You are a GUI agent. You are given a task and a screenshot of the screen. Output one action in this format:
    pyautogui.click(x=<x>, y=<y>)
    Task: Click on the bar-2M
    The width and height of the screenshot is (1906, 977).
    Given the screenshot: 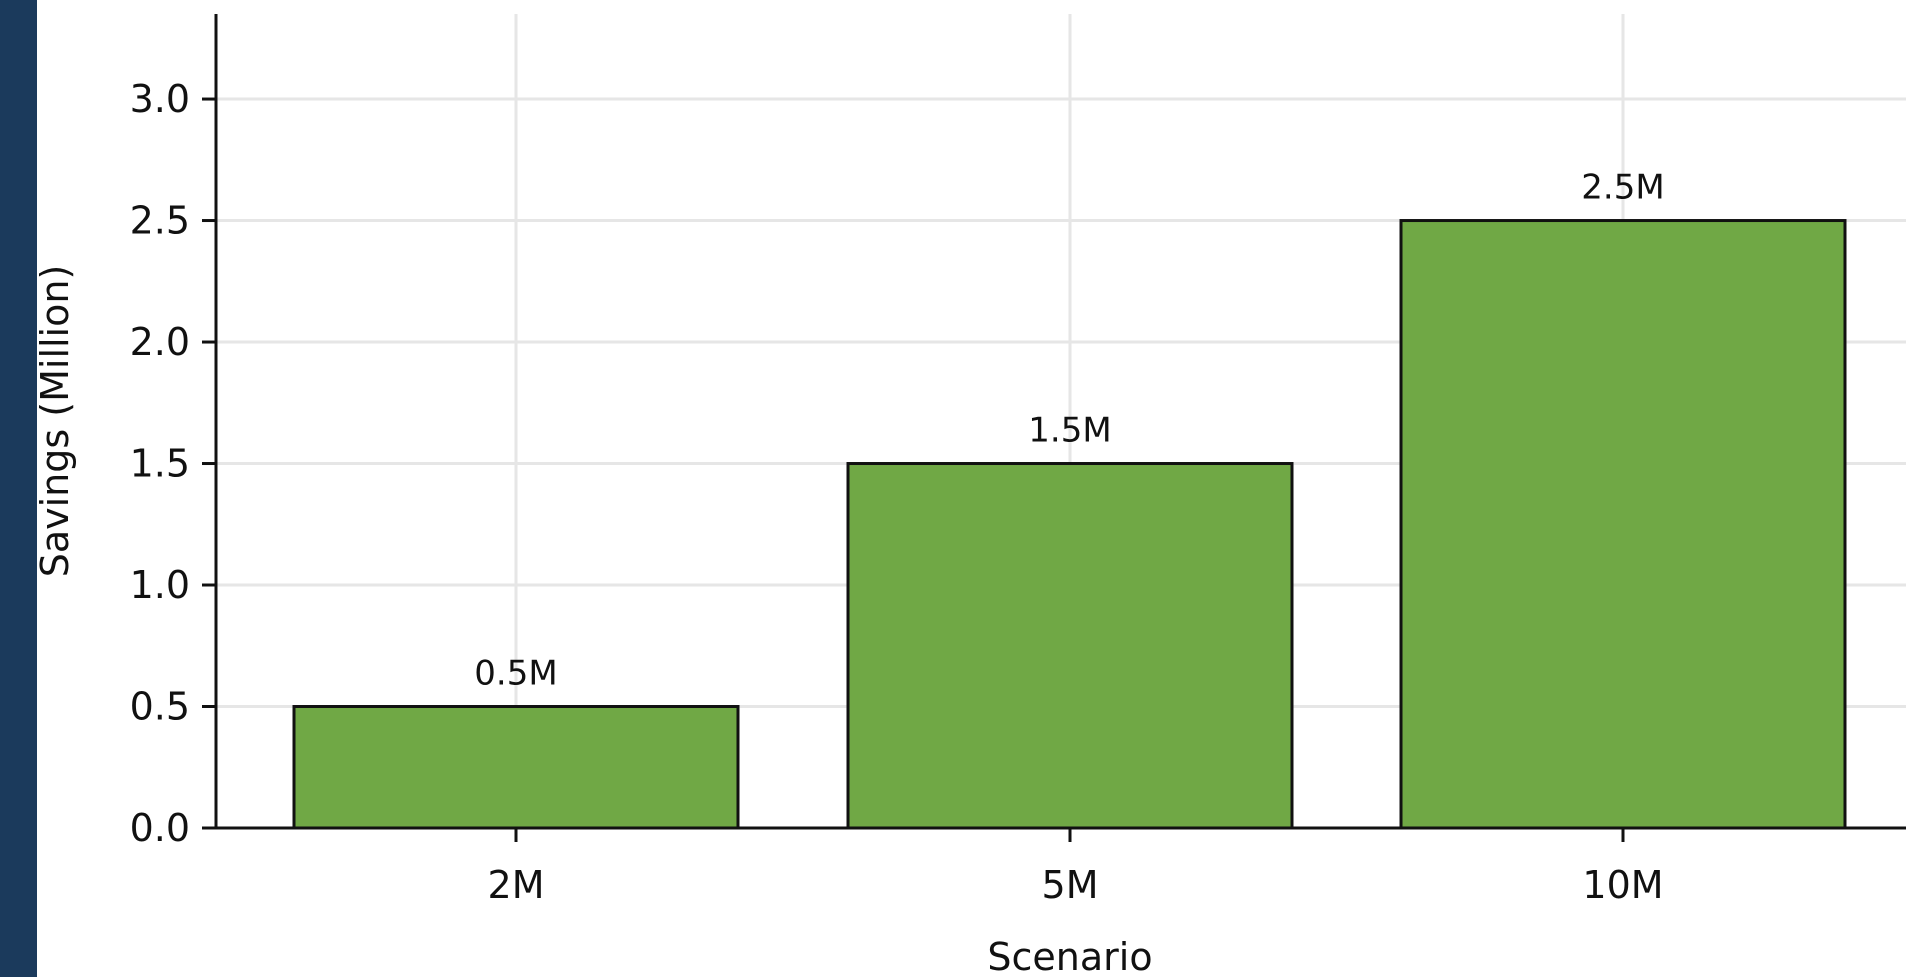 What is the action you would take?
    pyautogui.click(x=516, y=767)
    